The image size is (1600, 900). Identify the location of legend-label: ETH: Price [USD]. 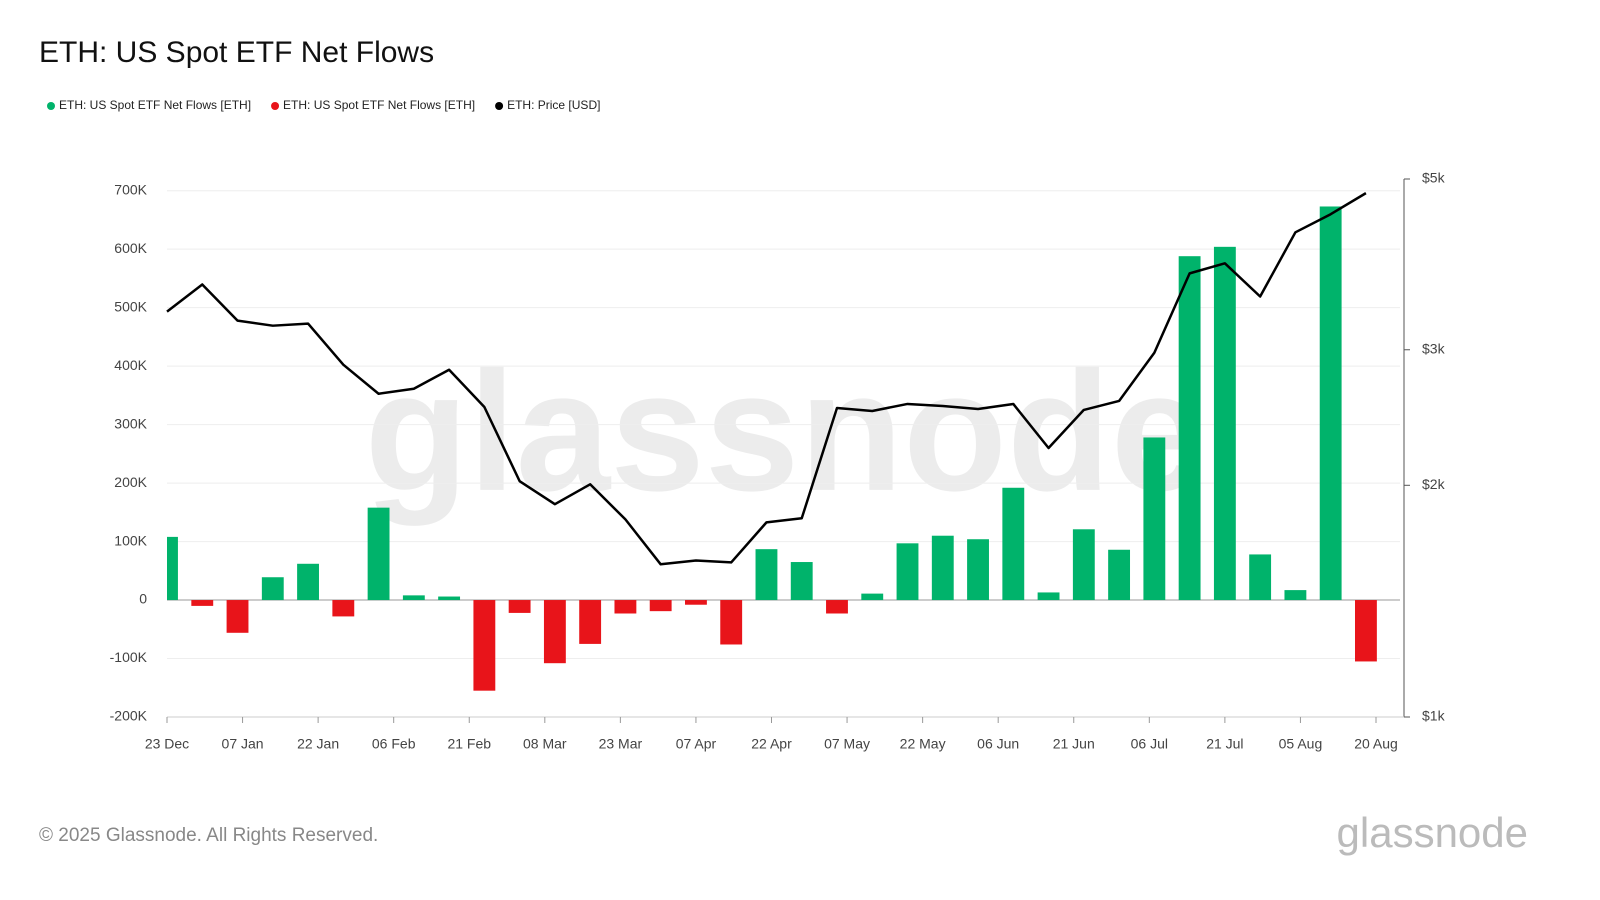
(553, 105).